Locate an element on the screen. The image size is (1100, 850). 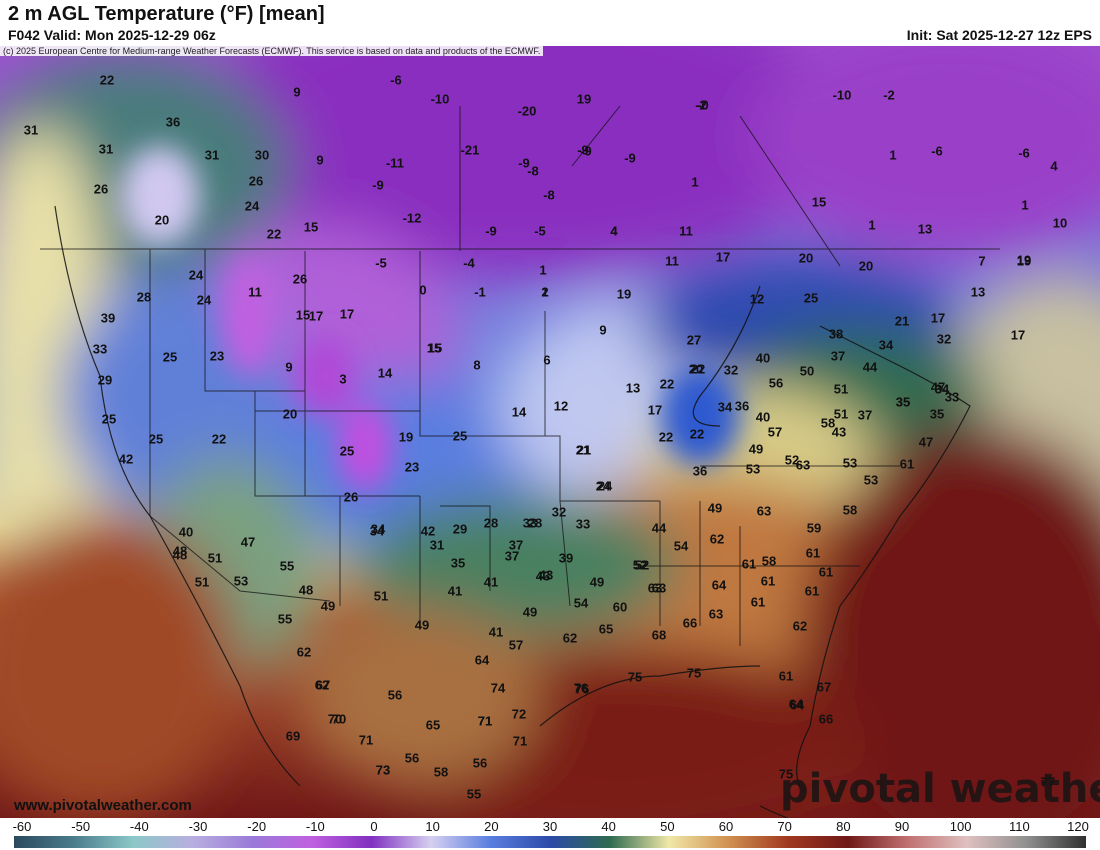
temperature-value-label: -5 is located at coordinates (540, 230).